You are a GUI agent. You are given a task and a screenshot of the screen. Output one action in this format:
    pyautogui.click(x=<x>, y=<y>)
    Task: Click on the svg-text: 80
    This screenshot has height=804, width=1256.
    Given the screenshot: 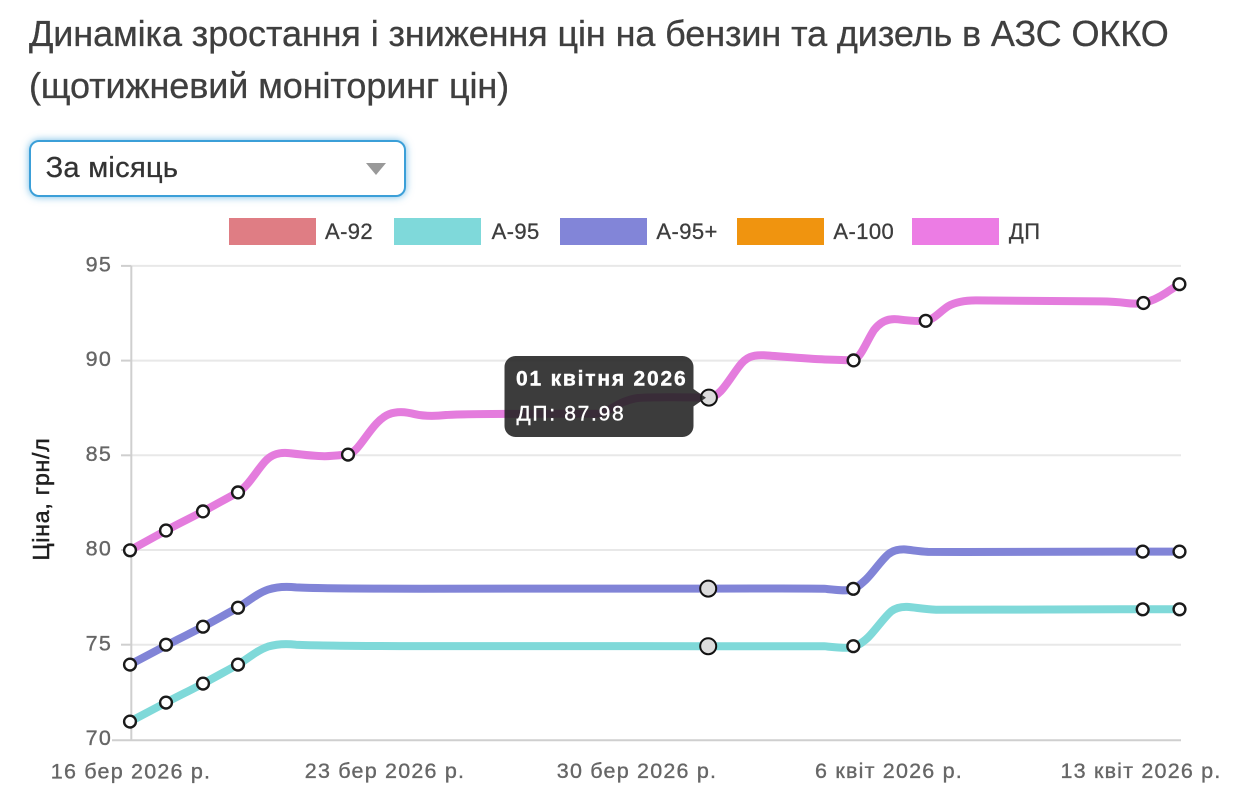 What is the action you would take?
    pyautogui.click(x=99, y=549)
    